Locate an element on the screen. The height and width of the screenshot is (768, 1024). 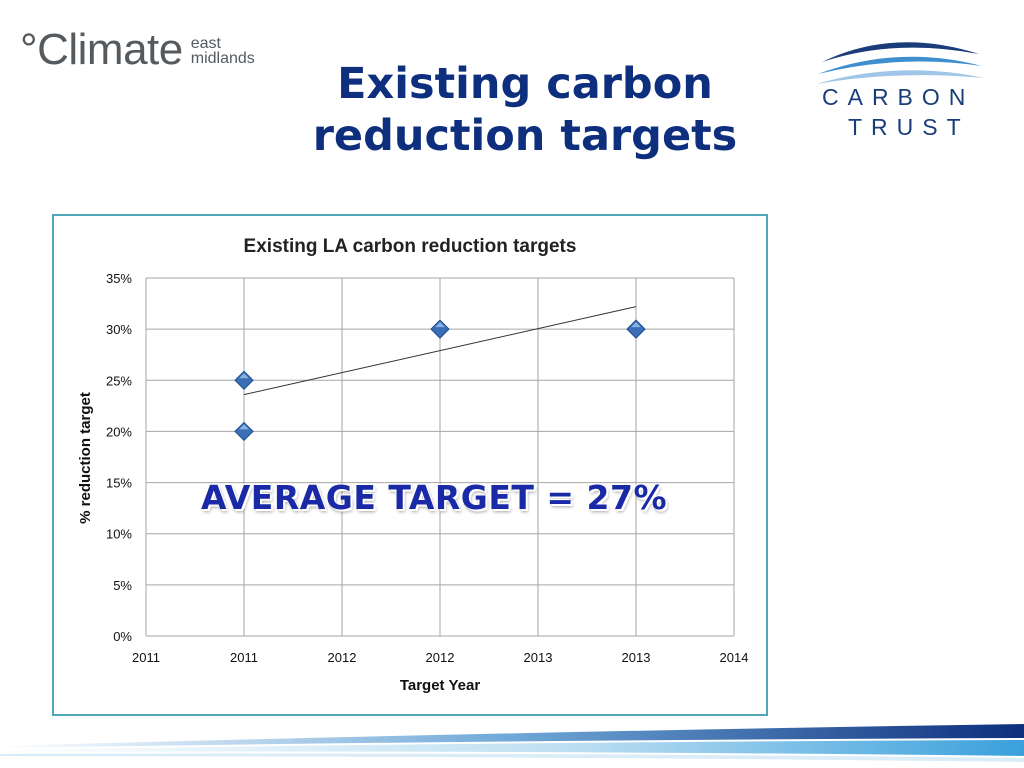
y-tick-label: 0% is located at coordinates (122, 636).